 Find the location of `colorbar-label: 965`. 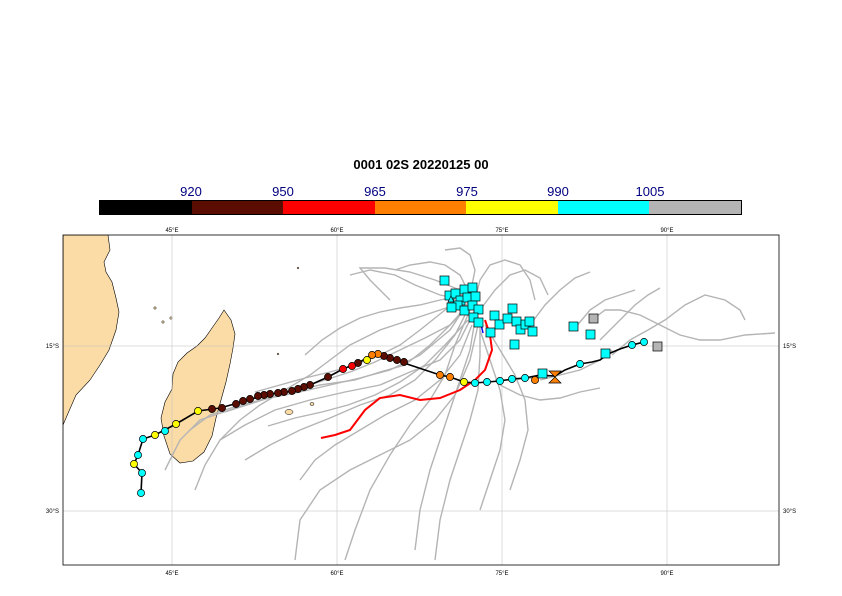

colorbar-label: 965 is located at coordinates (375, 191).